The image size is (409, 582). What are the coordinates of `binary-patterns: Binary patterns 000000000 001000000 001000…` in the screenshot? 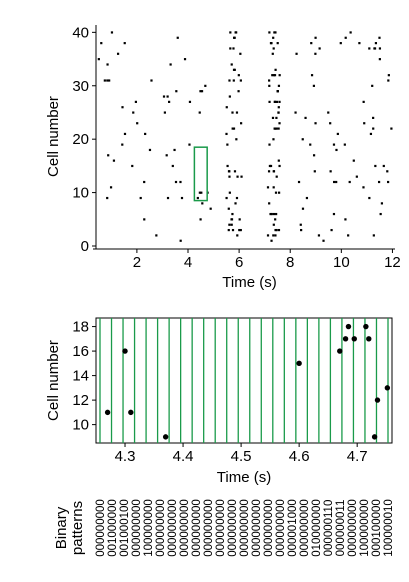 It's located at (224, 528).